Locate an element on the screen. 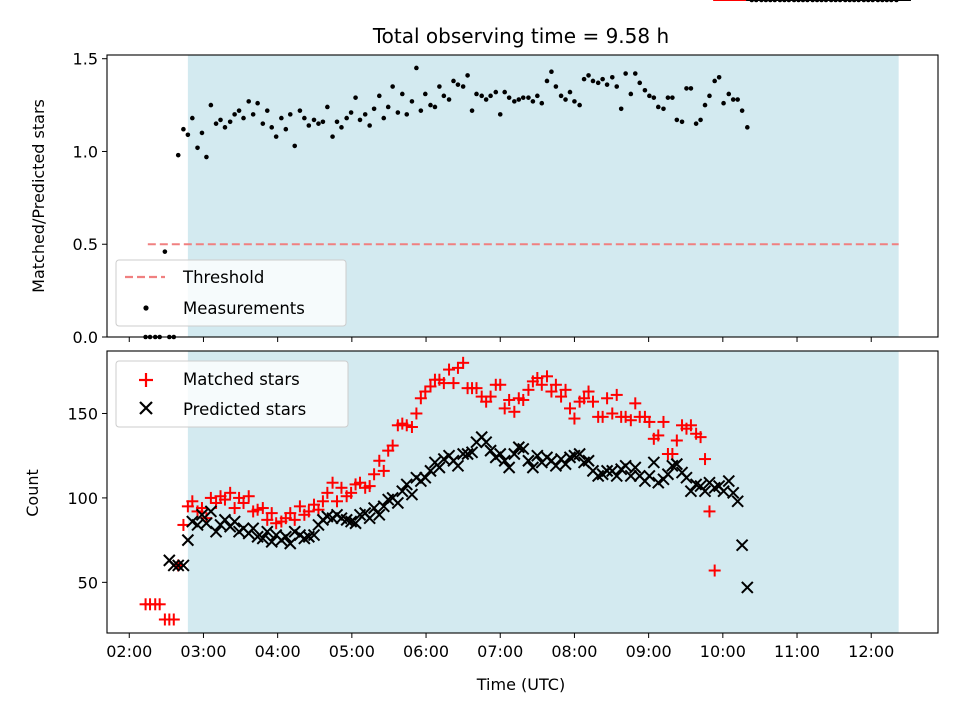  matched-stars-legend-label: Matched stars is located at coordinates (241, 379).